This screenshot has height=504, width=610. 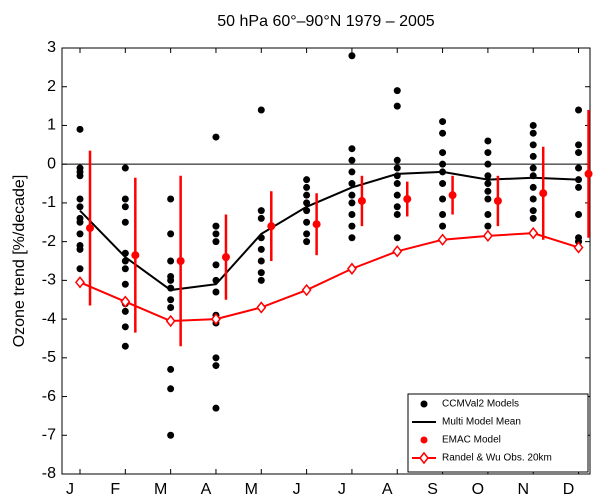 What do you see at coordinates (51, 86) in the screenshot?
I see `y-tick-label: 2` at bounding box center [51, 86].